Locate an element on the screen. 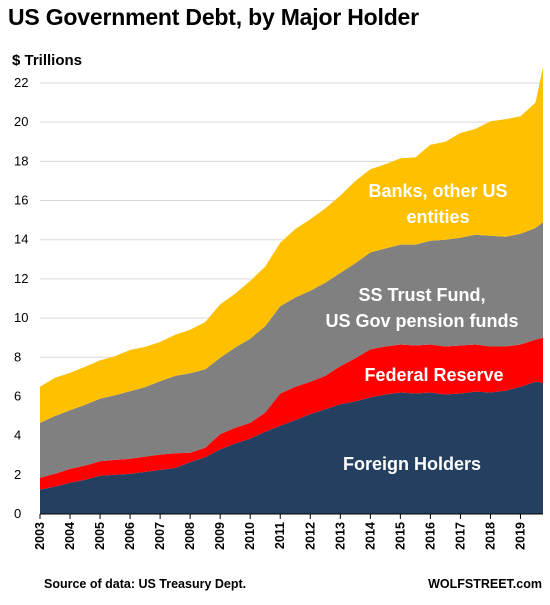 The image size is (550, 605). x-tick-label: 2016 is located at coordinates (430, 536).